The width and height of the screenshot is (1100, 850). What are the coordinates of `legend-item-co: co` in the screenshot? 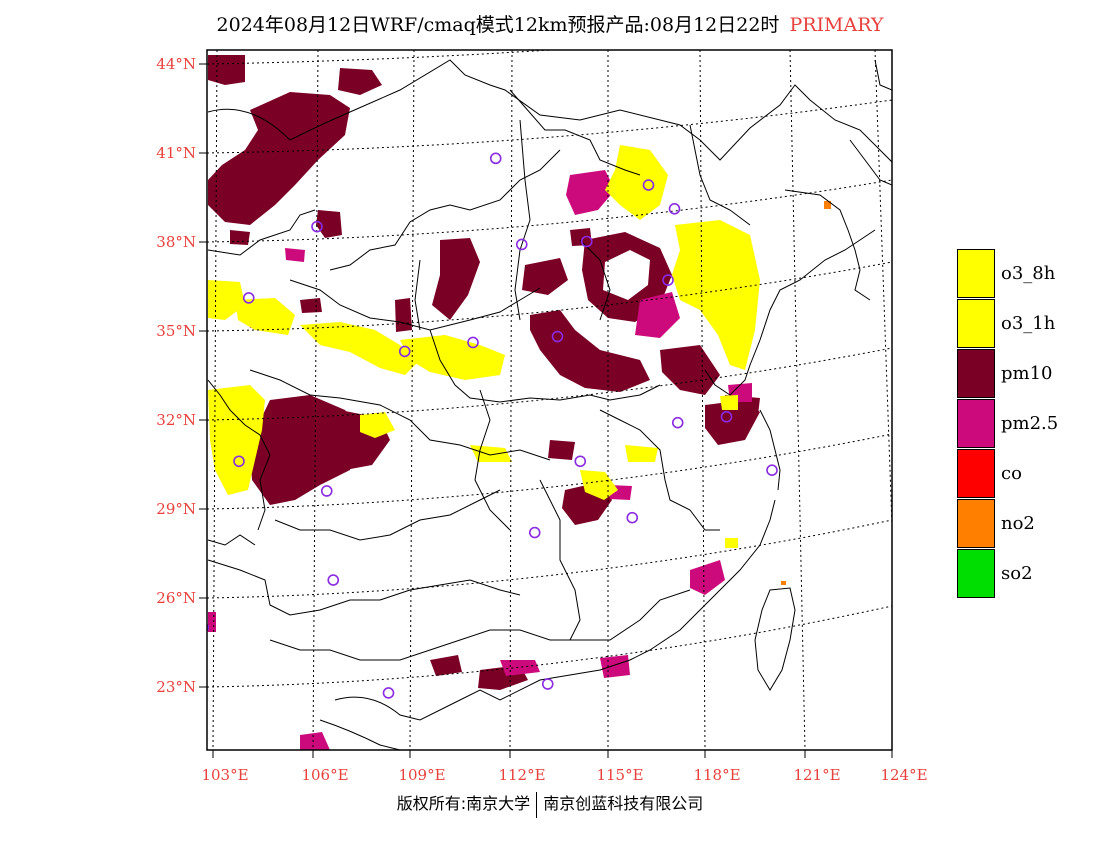 It's located at (1027, 474).